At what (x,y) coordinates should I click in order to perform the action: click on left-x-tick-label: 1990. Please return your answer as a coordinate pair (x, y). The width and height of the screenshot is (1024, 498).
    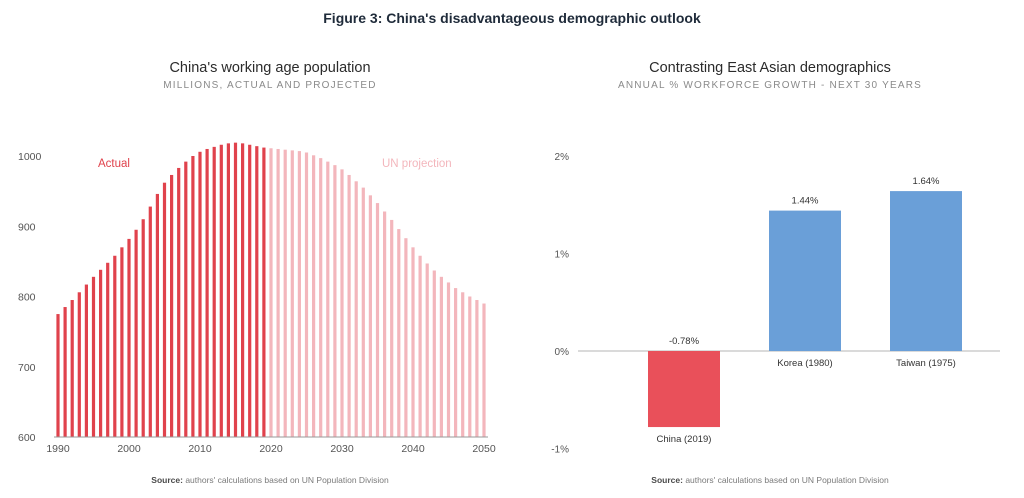
    Looking at the image, I should click on (58, 449).